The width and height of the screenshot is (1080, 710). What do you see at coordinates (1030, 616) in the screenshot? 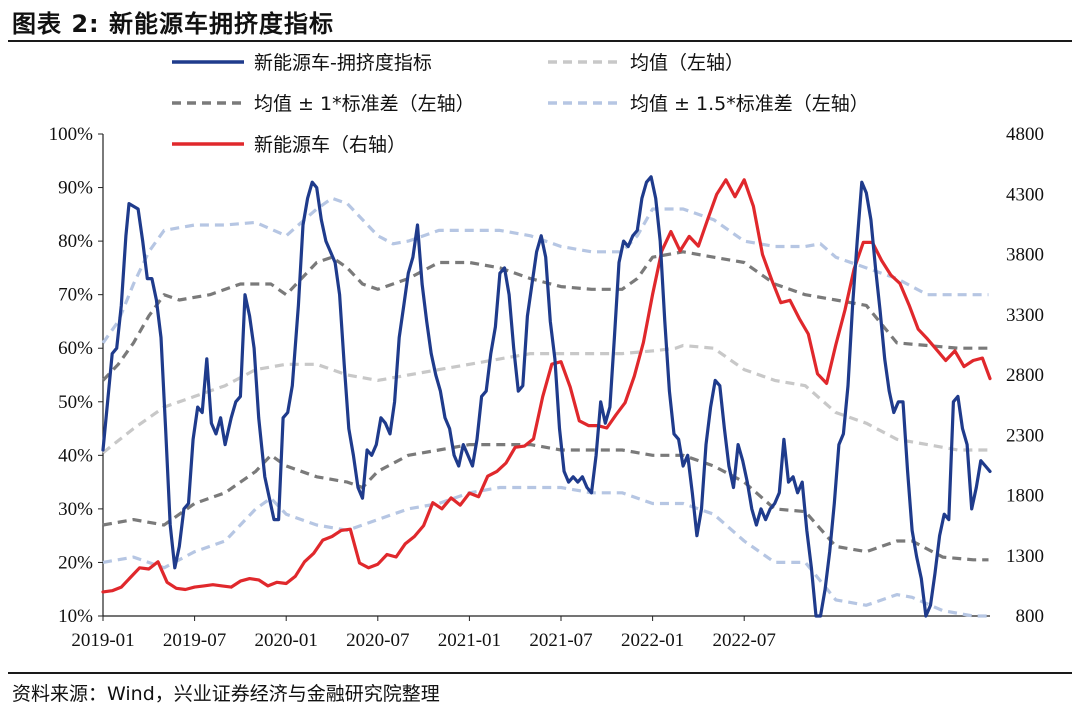
I see `right-tick-label: 800` at bounding box center [1030, 616].